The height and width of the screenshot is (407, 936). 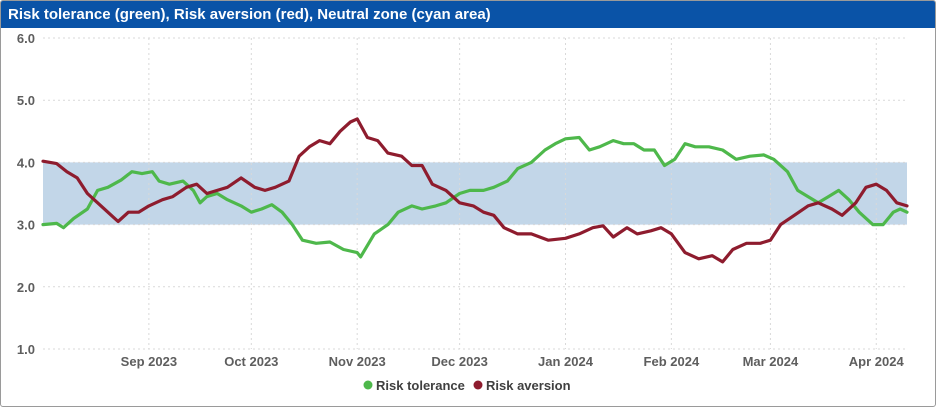 I want to click on x-tick-label: Feb 2024, so click(x=672, y=361).